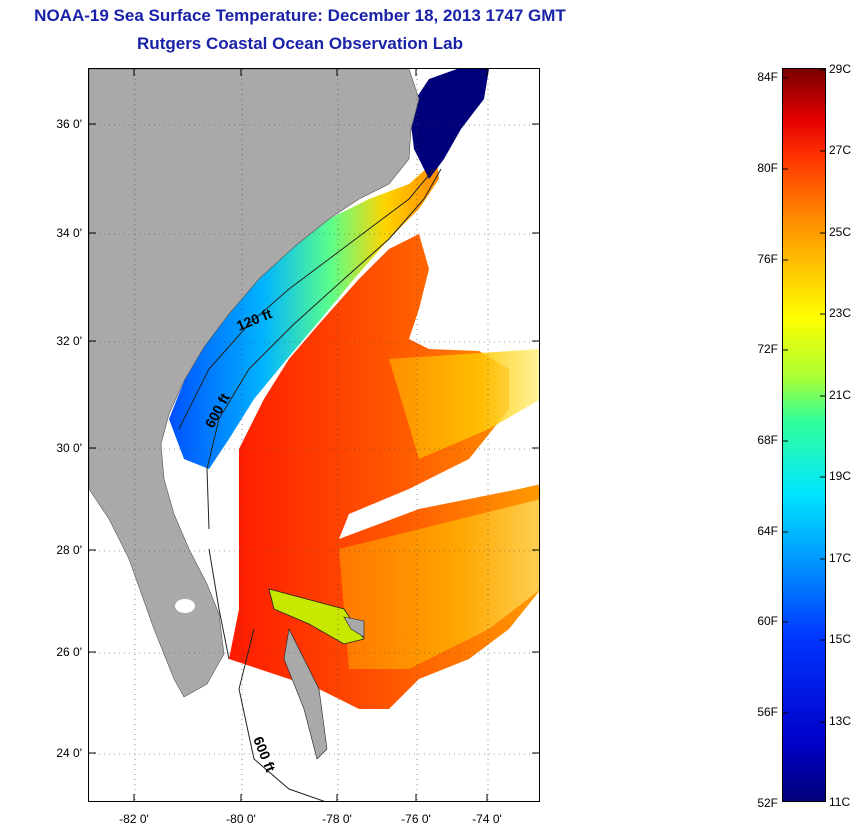 This screenshot has width=864, height=832. What do you see at coordinates (69, 448) in the screenshot?
I see `lat-label-30: 30 0'` at bounding box center [69, 448].